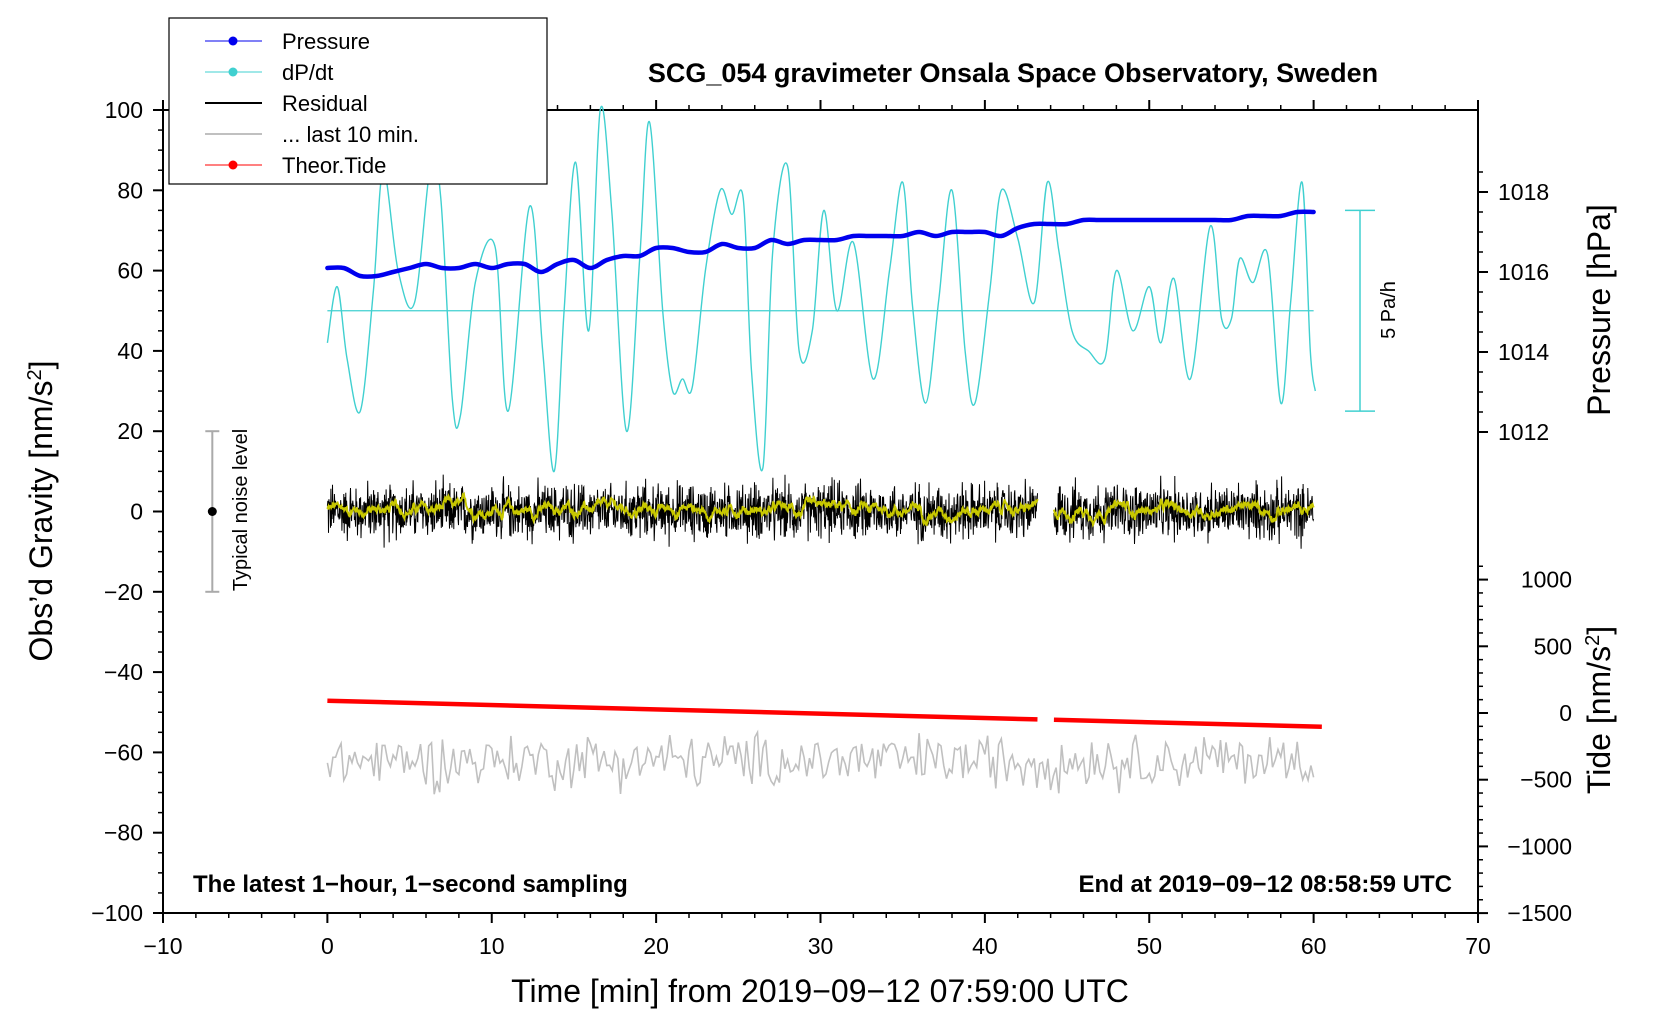 The width and height of the screenshot is (1660, 1020). I want to click on noise-level-bar, so click(212, 511).